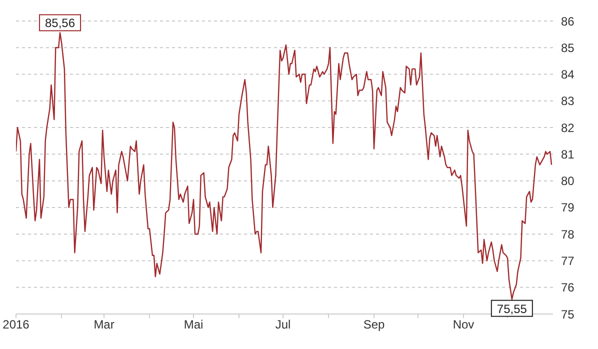 Image resolution: width=598 pixels, height=349 pixels. What do you see at coordinates (568, 154) in the screenshot?
I see `y-tick-label: 81` at bounding box center [568, 154].